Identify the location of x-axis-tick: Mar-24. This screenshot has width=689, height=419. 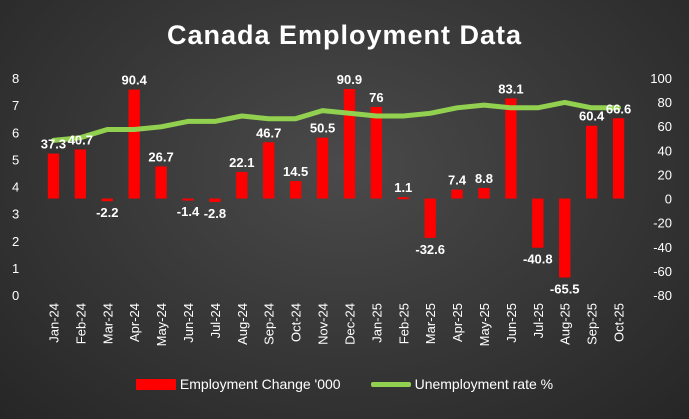
(107, 323).